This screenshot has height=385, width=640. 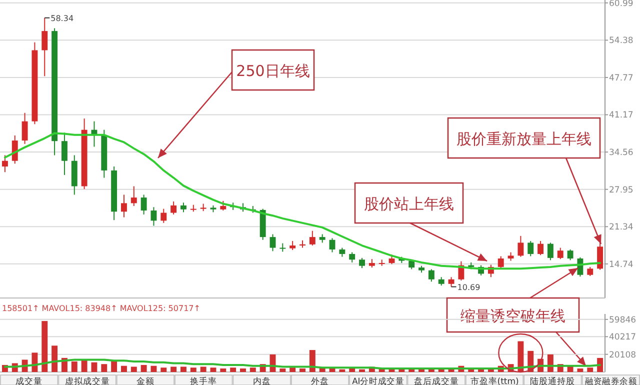 What do you see at coordinates (101, 308) in the screenshot?
I see `text: 158501↑ MAVOL15: 83948↑ MAVOL125: 50717↑` at bounding box center [101, 308].